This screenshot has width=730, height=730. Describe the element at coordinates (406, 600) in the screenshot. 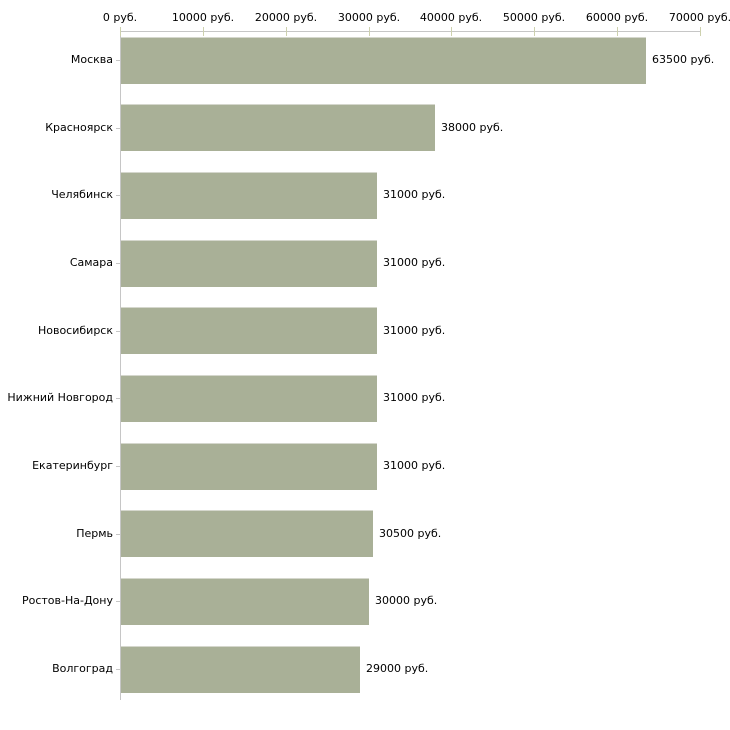

I see `value-label: 30000 руб.` at that location.